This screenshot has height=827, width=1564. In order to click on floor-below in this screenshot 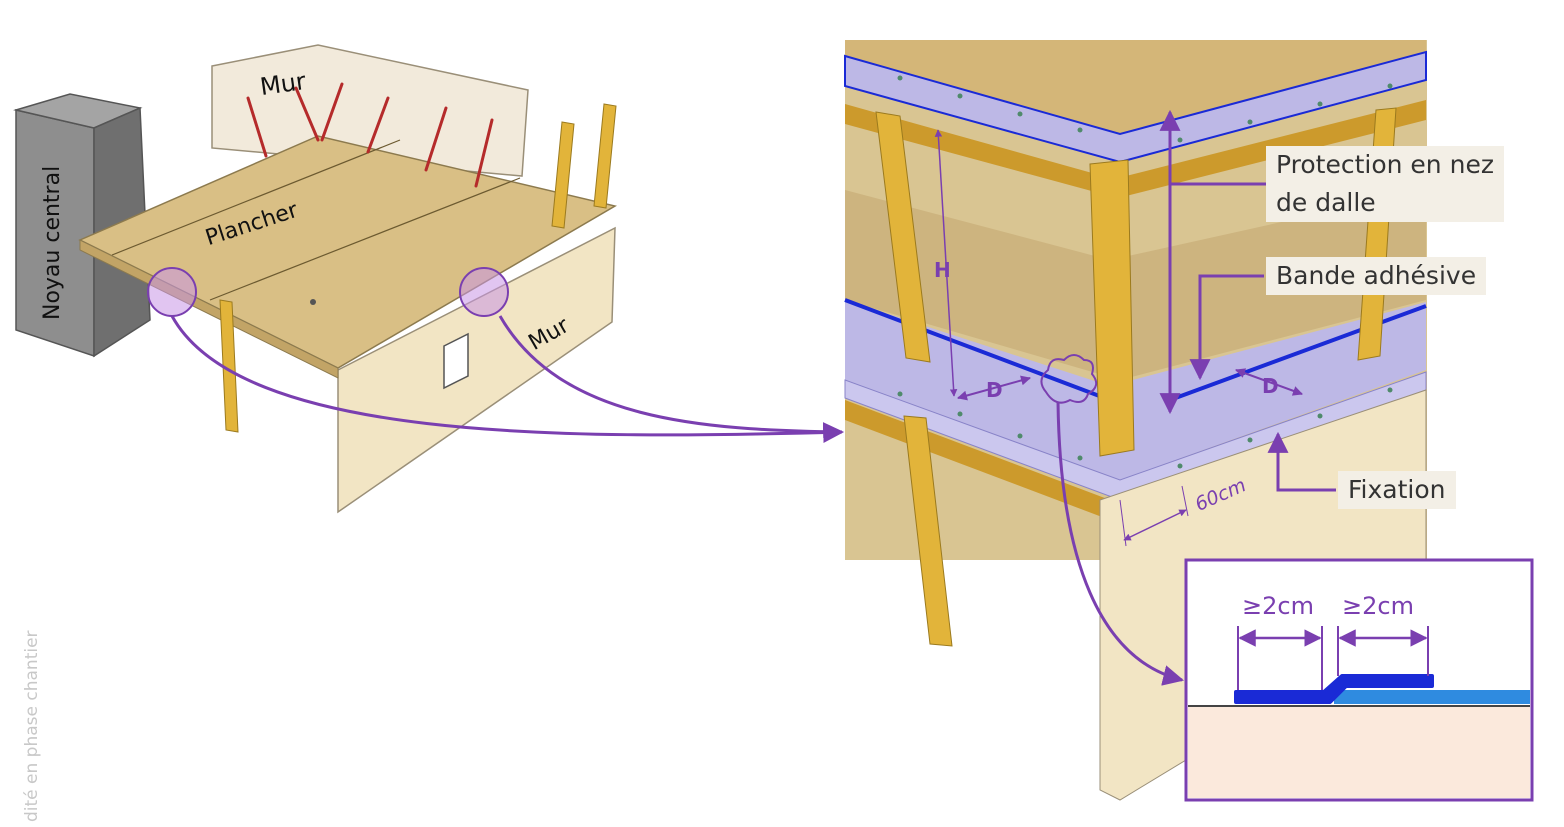, I will do `click(1135, 285)`.